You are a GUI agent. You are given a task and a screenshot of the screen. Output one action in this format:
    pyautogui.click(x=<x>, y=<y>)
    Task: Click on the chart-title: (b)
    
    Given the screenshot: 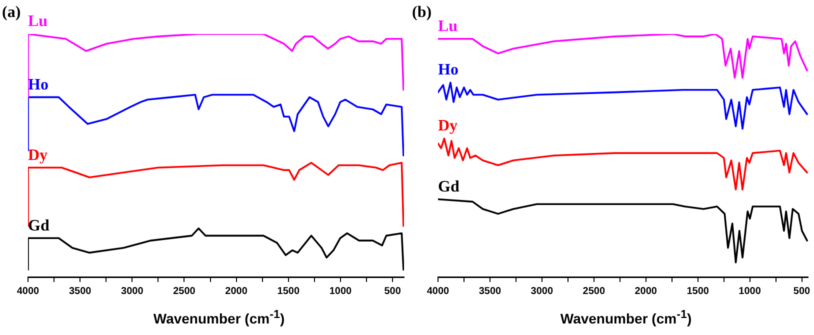 What is the action you would take?
    pyautogui.click(x=422, y=13)
    